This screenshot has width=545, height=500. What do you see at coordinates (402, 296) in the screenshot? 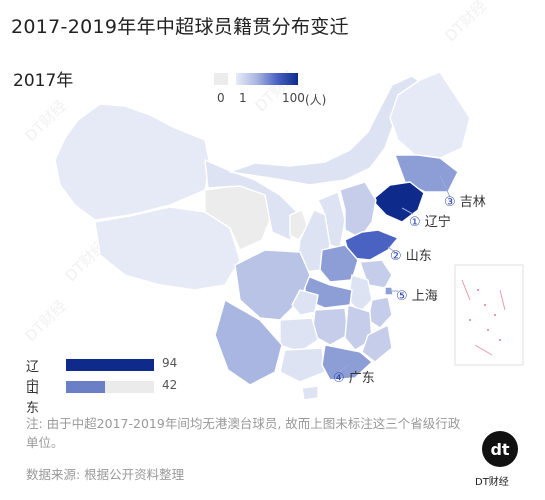
I see `rank-5: ⑤` at bounding box center [402, 296].